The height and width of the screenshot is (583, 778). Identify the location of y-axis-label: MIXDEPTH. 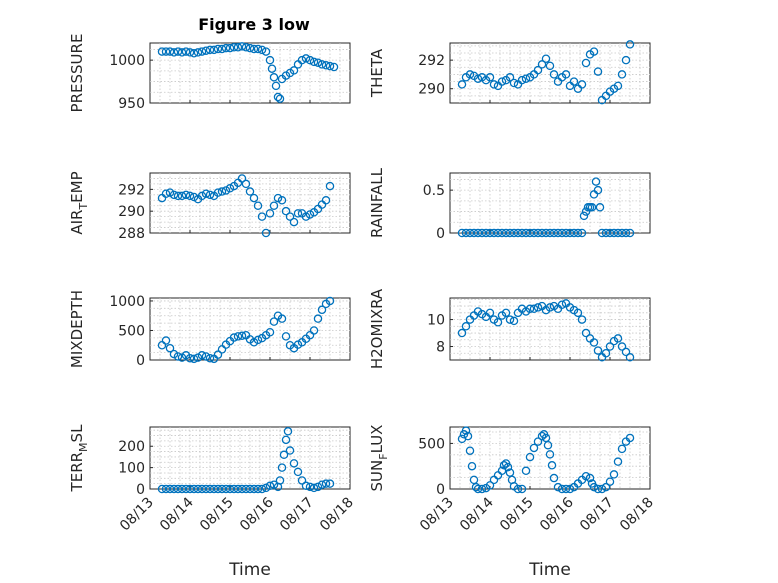
(77, 329).